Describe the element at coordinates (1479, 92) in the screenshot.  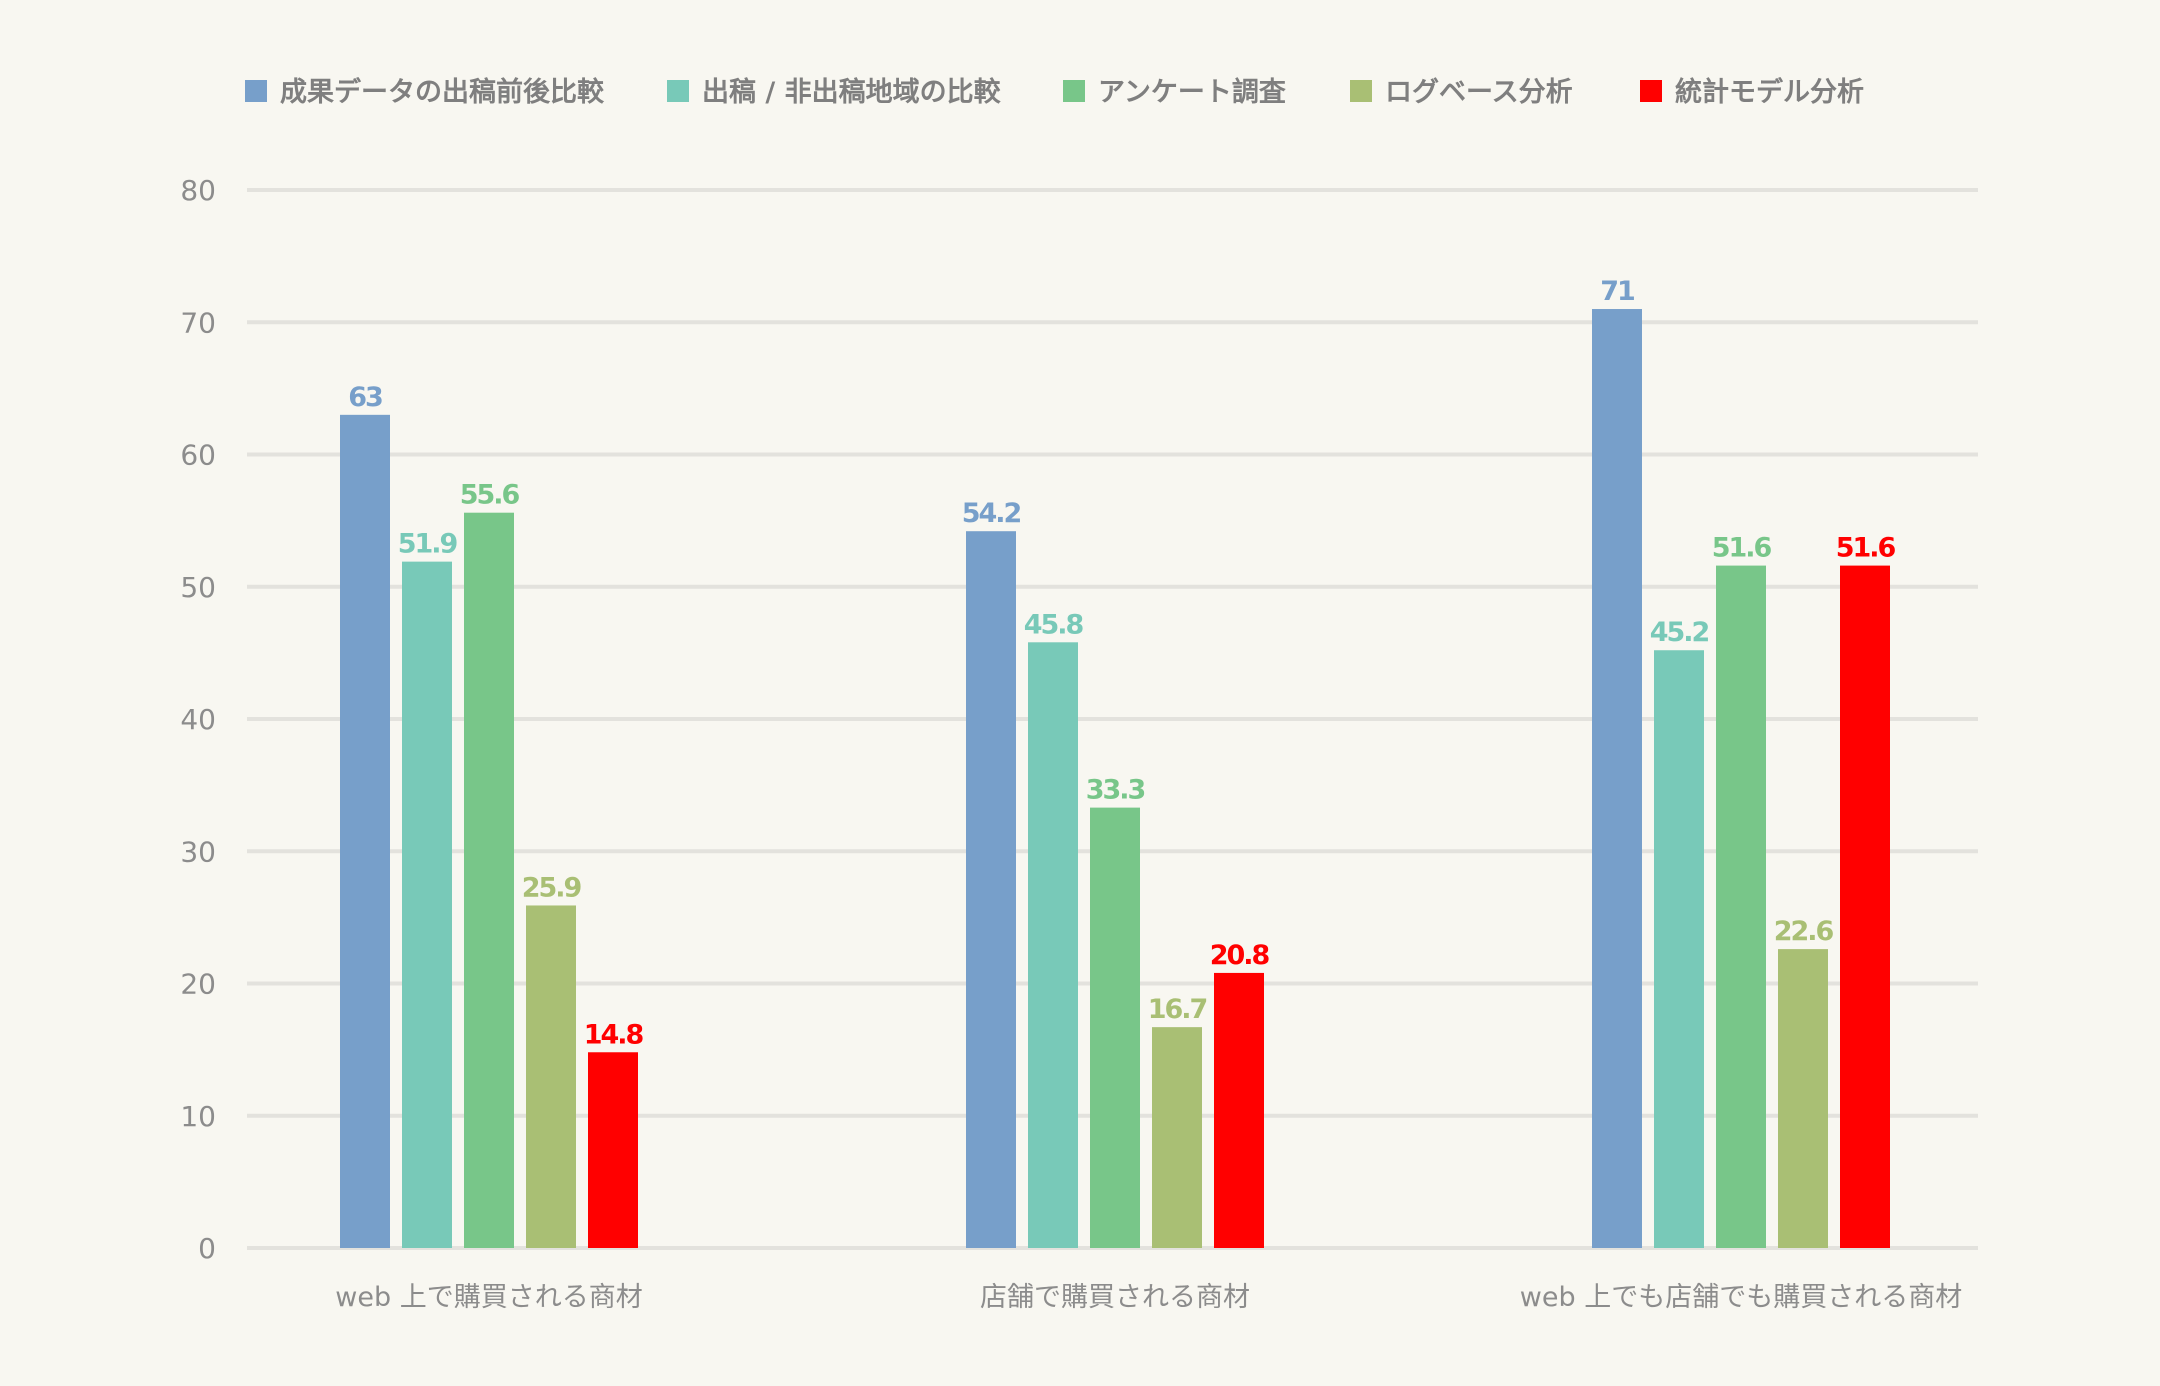
I see `legend-item-label: ログベース分析` at that location.